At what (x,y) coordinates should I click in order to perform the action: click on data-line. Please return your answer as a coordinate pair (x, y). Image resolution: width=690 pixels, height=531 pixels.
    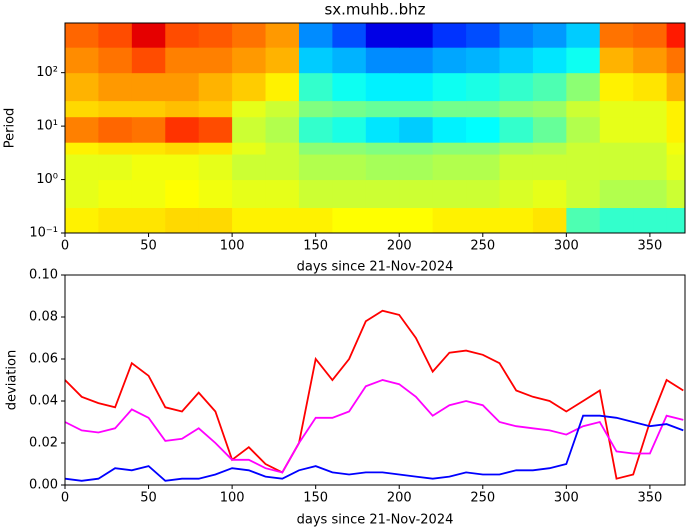
    Looking at the image, I should click on (374, 448).